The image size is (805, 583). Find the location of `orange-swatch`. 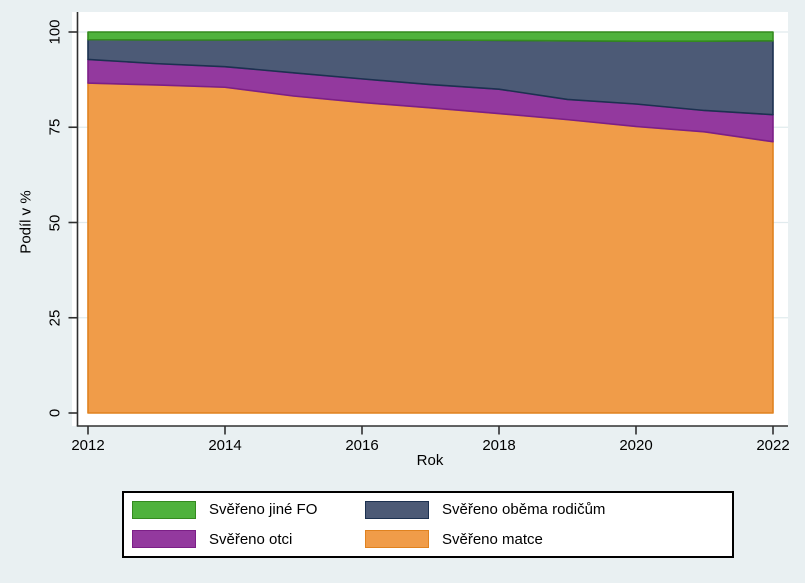

orange-swatch is located at coordinates (397, 539).